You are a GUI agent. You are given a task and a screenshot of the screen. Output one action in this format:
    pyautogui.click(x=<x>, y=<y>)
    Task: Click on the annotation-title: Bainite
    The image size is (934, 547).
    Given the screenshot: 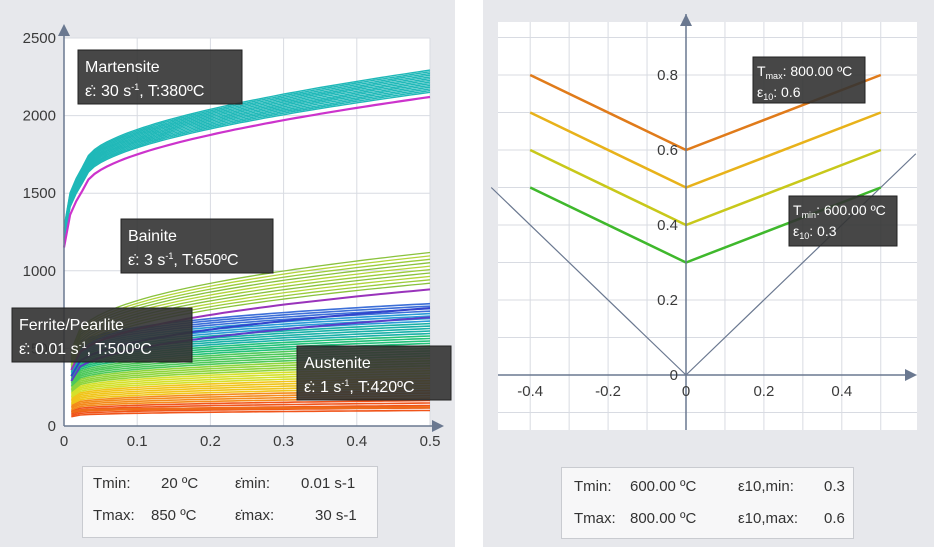 What is the action you would take?
    pyautogui.click(x=152, y=236)
    